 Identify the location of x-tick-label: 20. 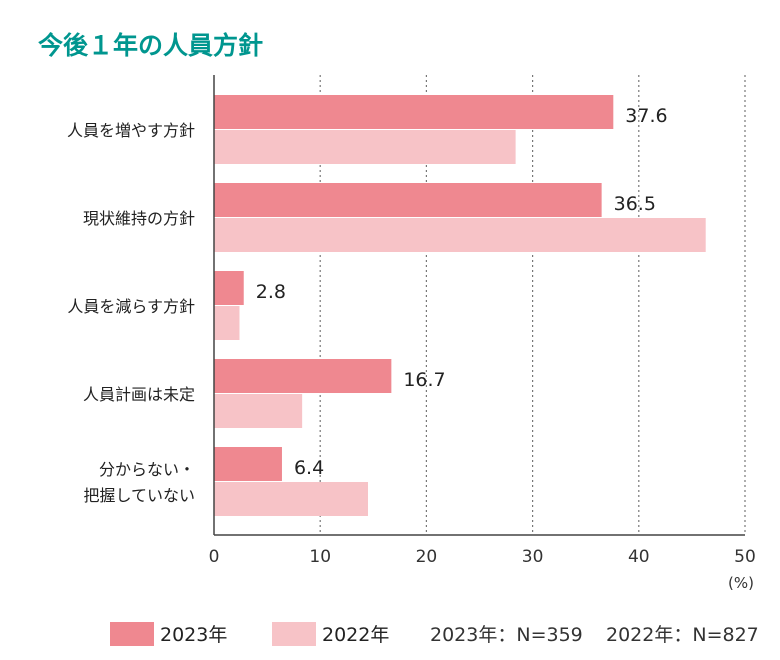
(427, 557).